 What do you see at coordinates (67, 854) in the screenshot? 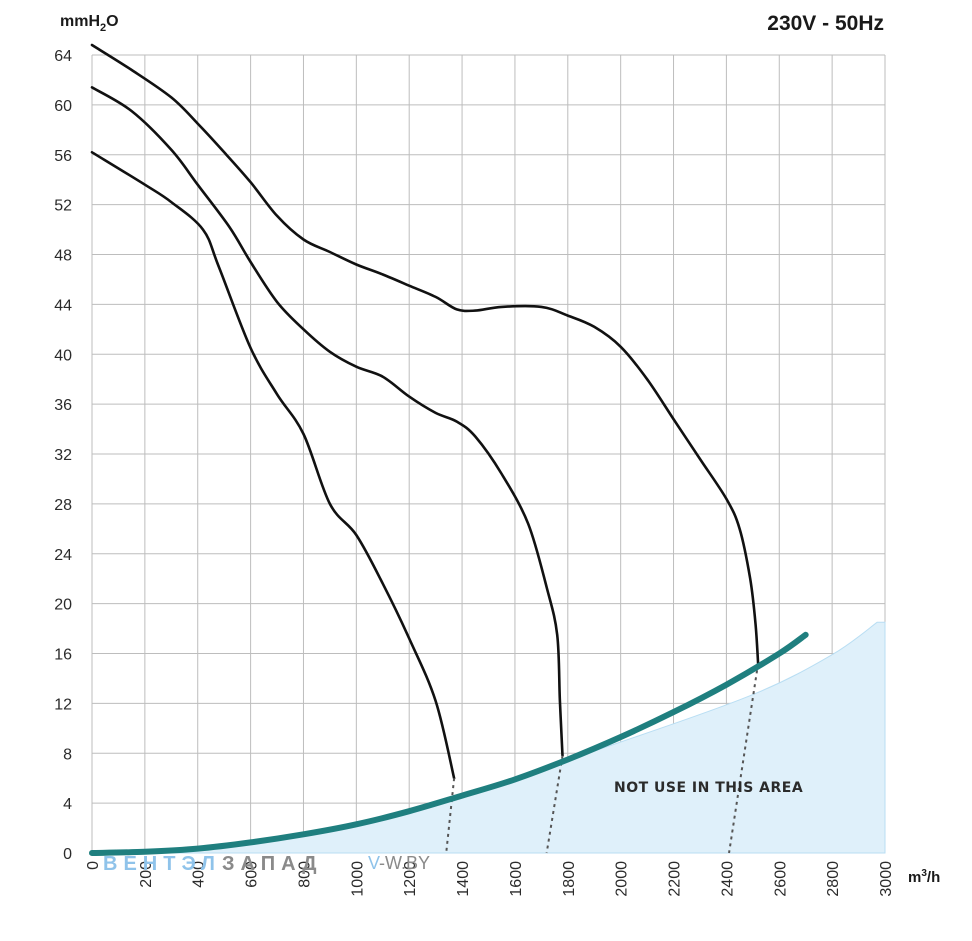
I see `y-tick-label: 0` at bounding box center [67, 854].